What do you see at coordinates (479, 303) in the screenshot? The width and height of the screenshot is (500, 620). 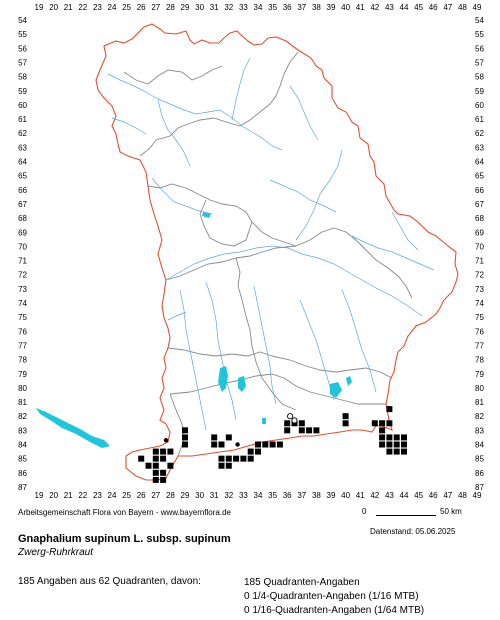 I see `y-grid-label: 74` at bounding box center [479, 303].